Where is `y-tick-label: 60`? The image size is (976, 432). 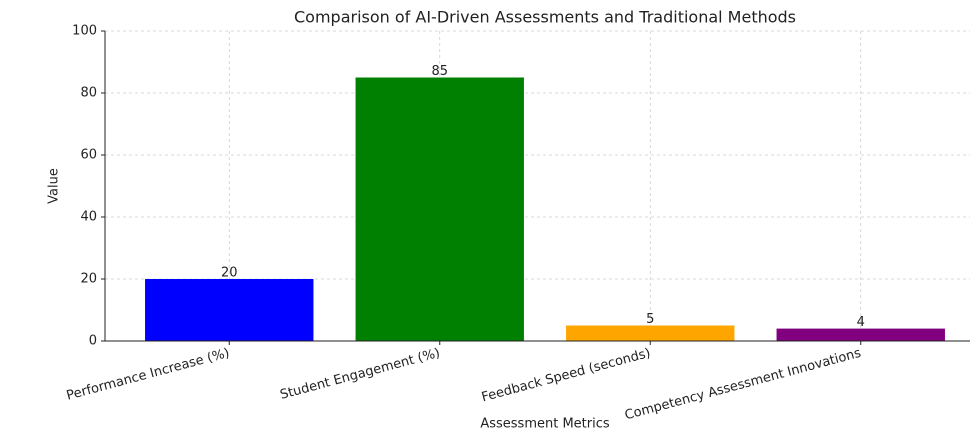
y-tick-label: 60 is located at coordinates (88, 155).